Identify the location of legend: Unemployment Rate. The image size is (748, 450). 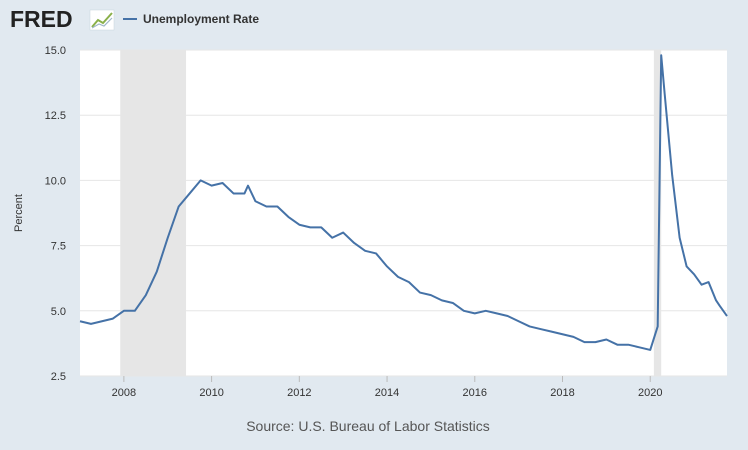
(191, 19).